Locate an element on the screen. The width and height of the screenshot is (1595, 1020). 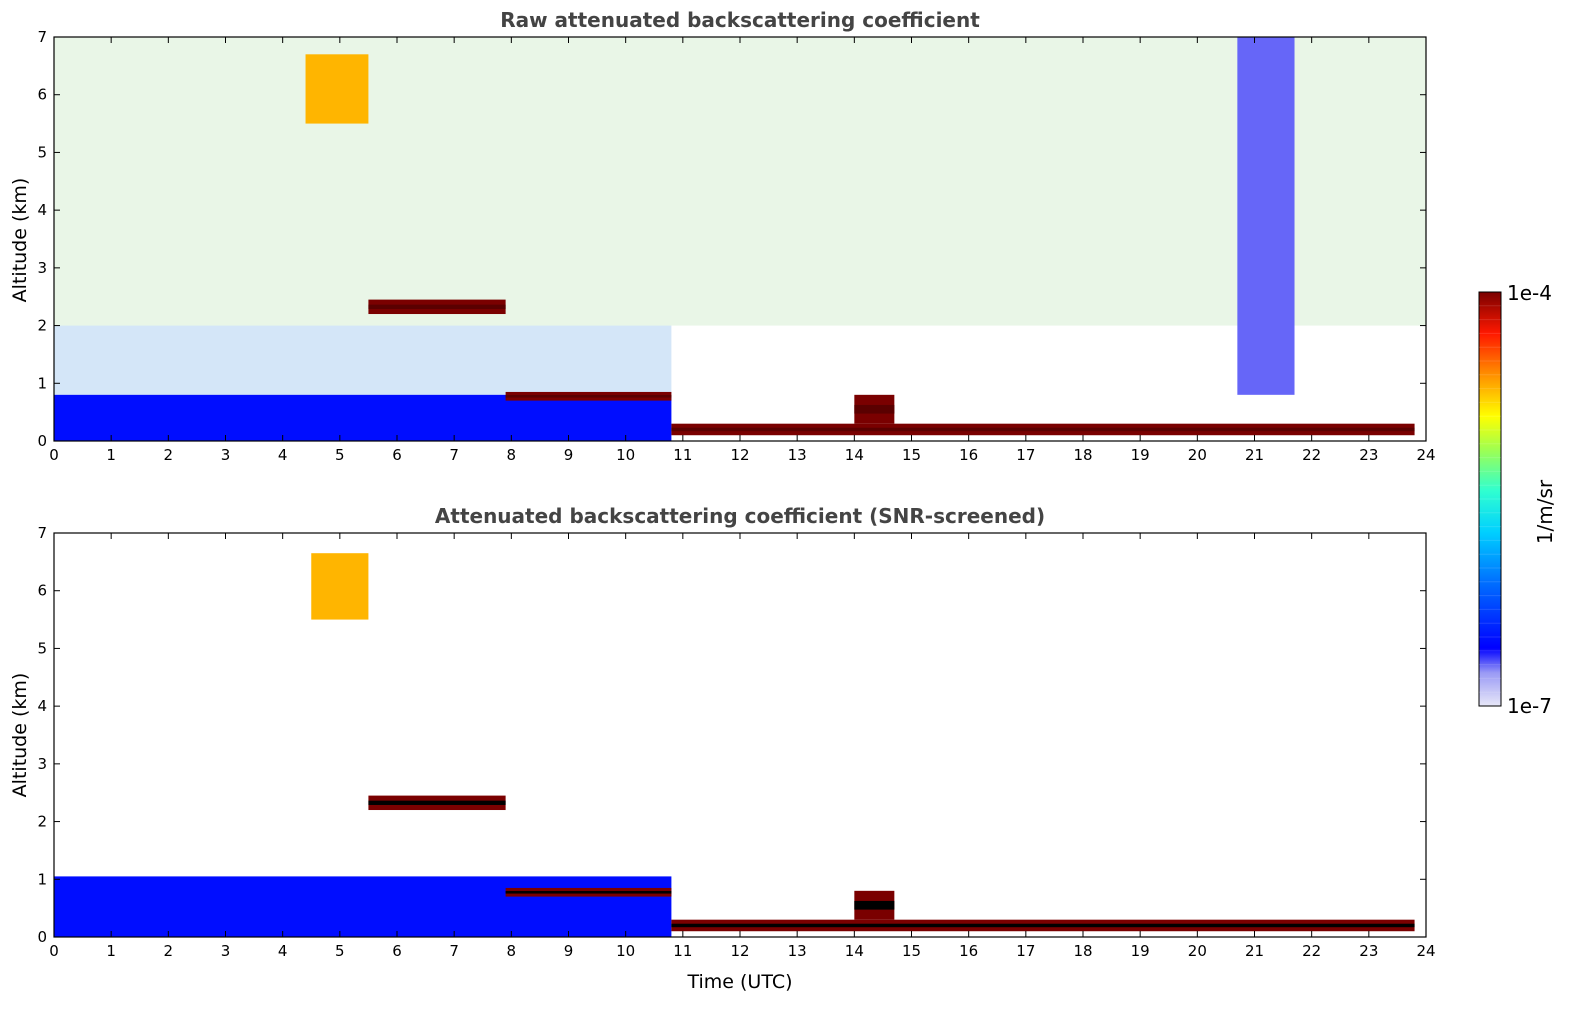
colorbar-min-label: 1e-7 is located at coordinates (1529, 706).